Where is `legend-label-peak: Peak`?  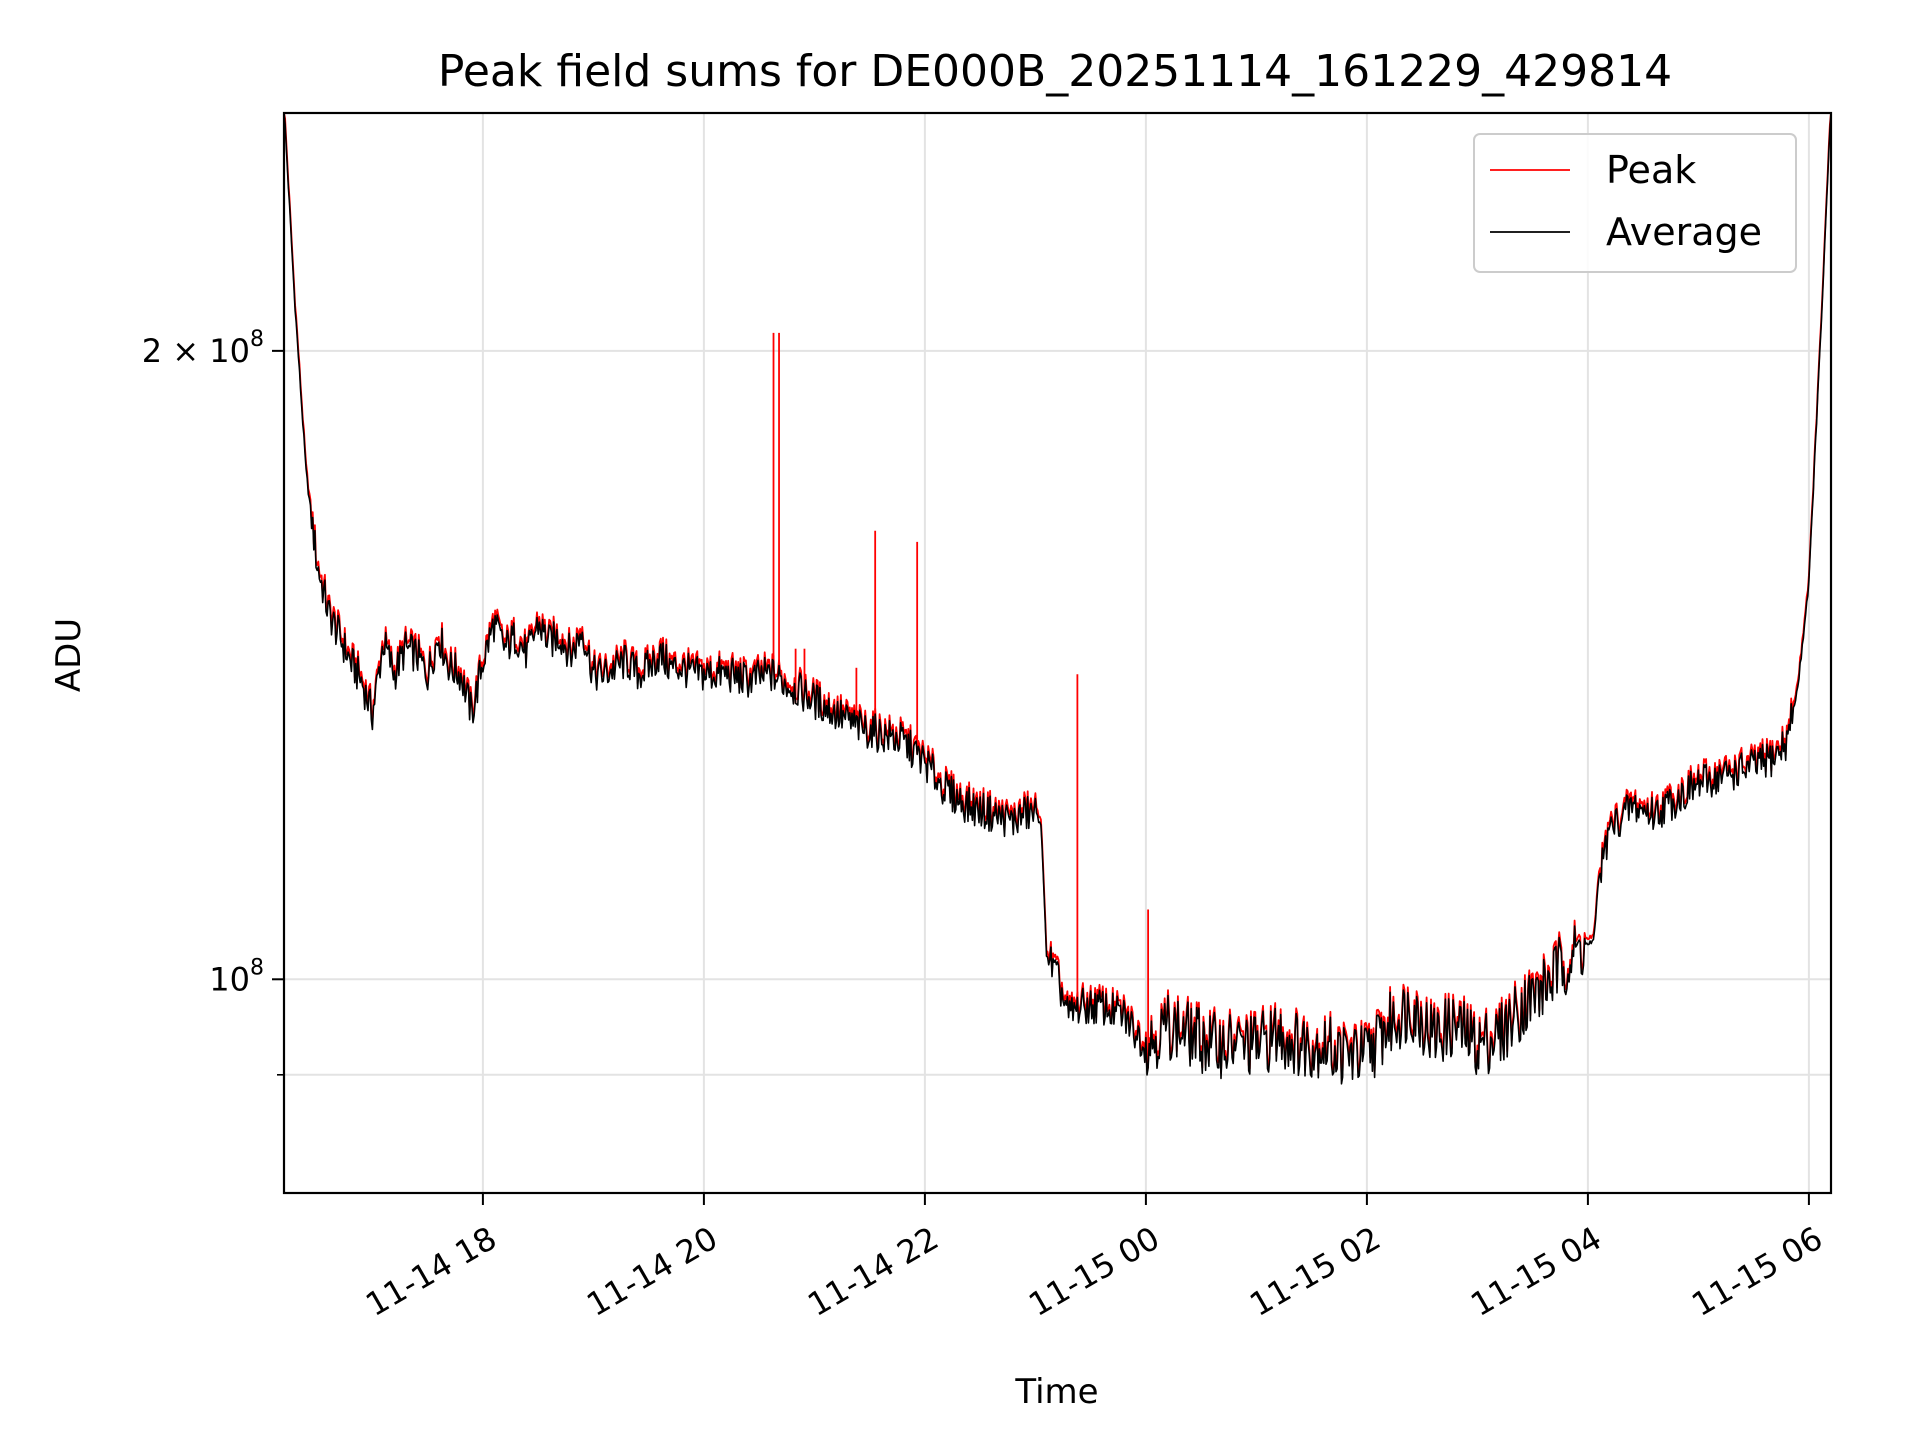
legend-label-peak: Peak is located at coordinates (1651, 170).